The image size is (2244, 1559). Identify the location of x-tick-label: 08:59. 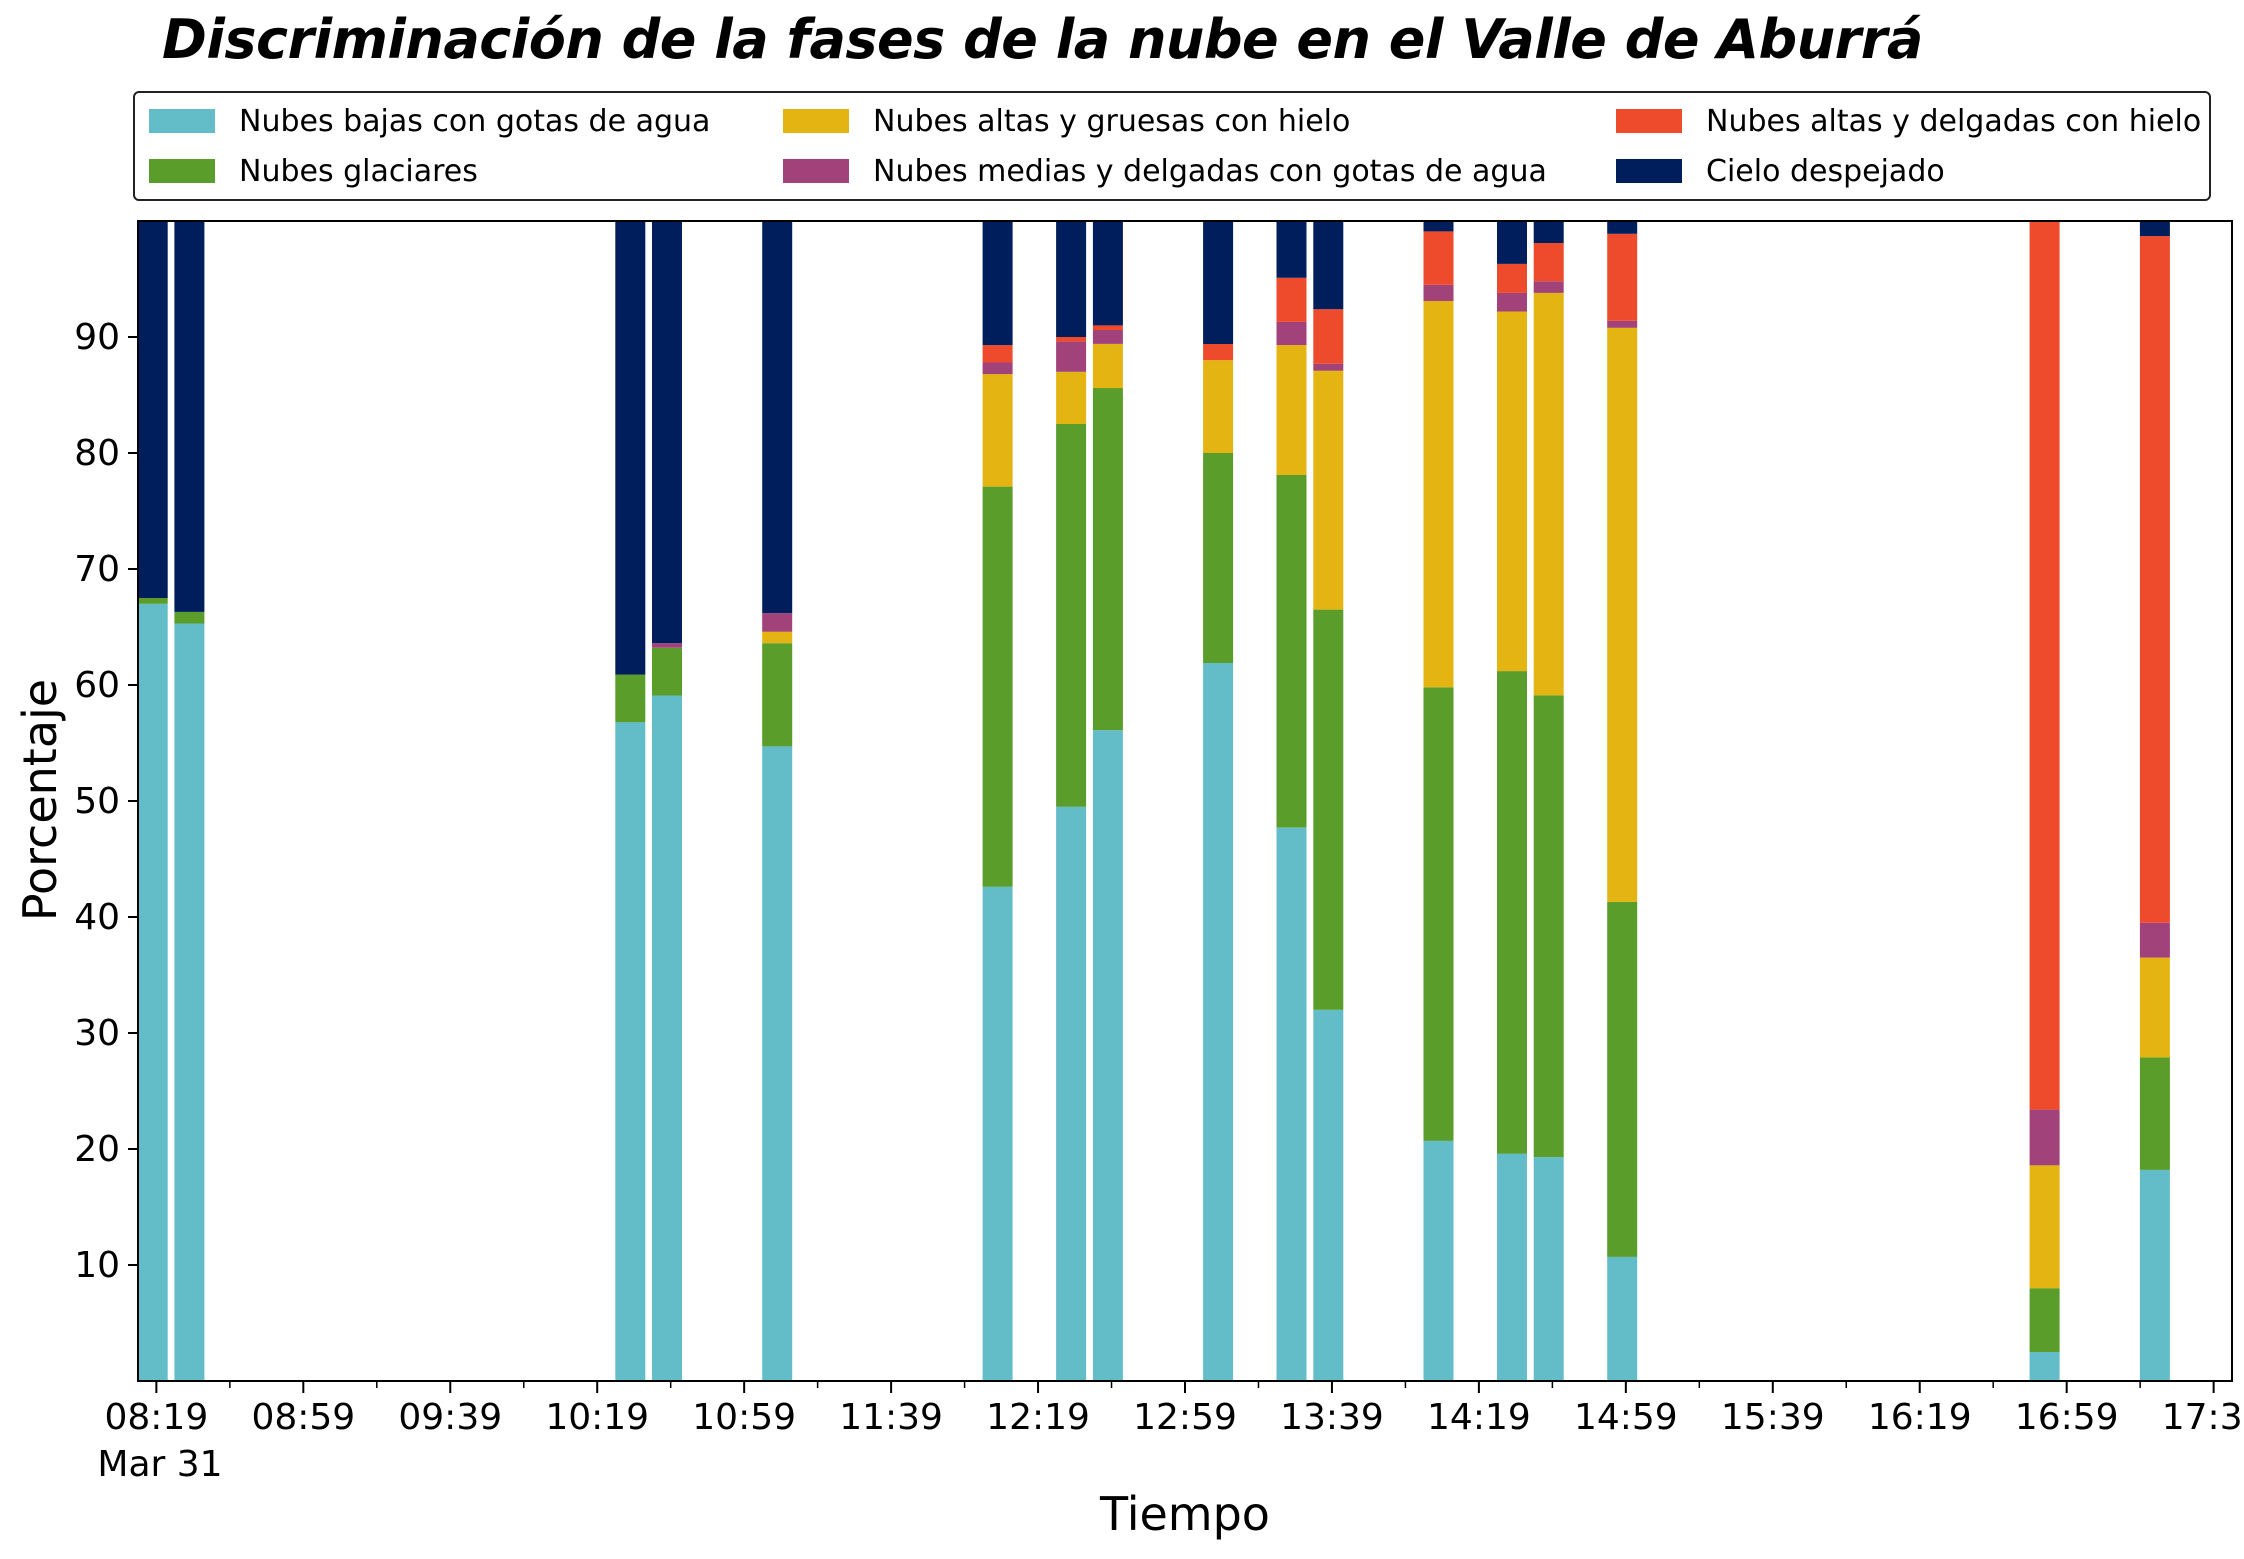
(303, 1417).